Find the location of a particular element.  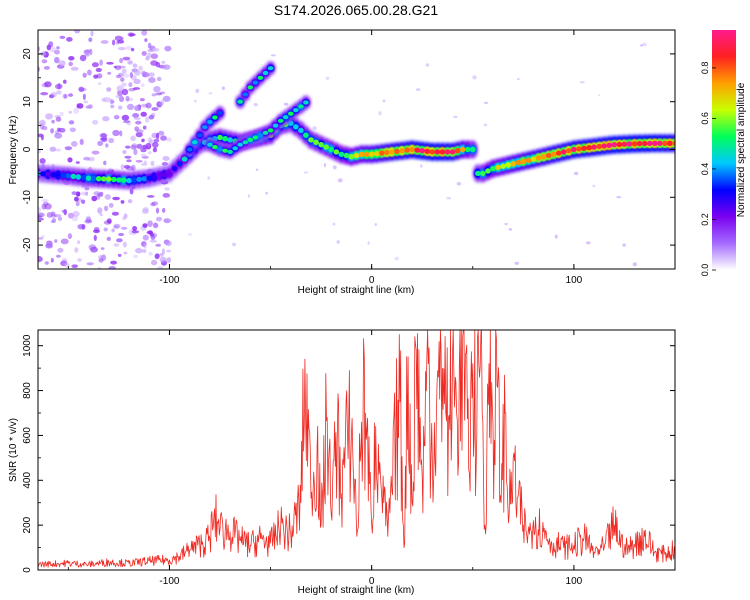

colorbar-tick-label: 0.2 is located at coordinates (705, 219).